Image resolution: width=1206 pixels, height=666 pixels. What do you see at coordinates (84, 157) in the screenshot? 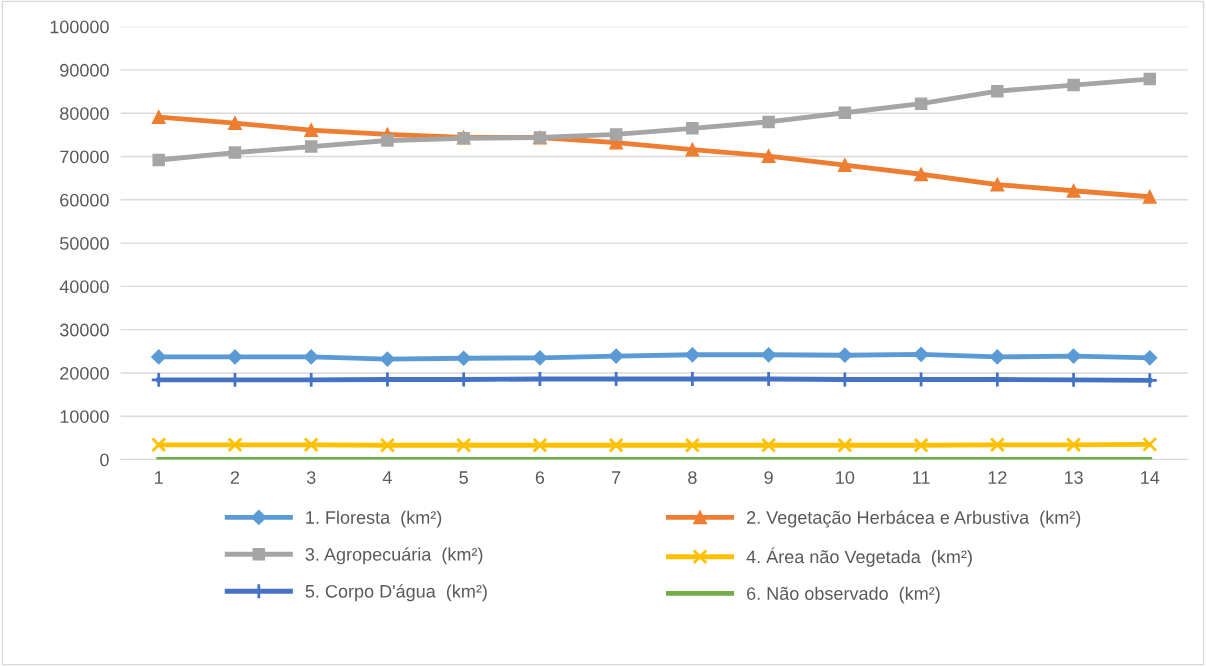
I see `y-tick-label: 70000` at bounding box center [84, 157].